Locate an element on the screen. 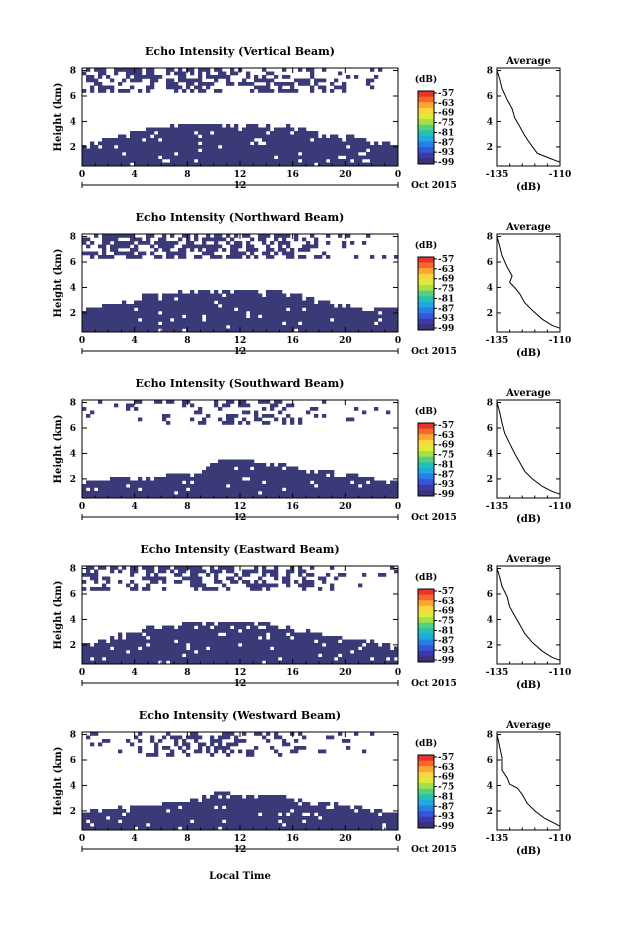 Image resolution: width=618 pixels, height=929 pixels. profile-y-tick-label: 6 is located at coordinates (490, 595).